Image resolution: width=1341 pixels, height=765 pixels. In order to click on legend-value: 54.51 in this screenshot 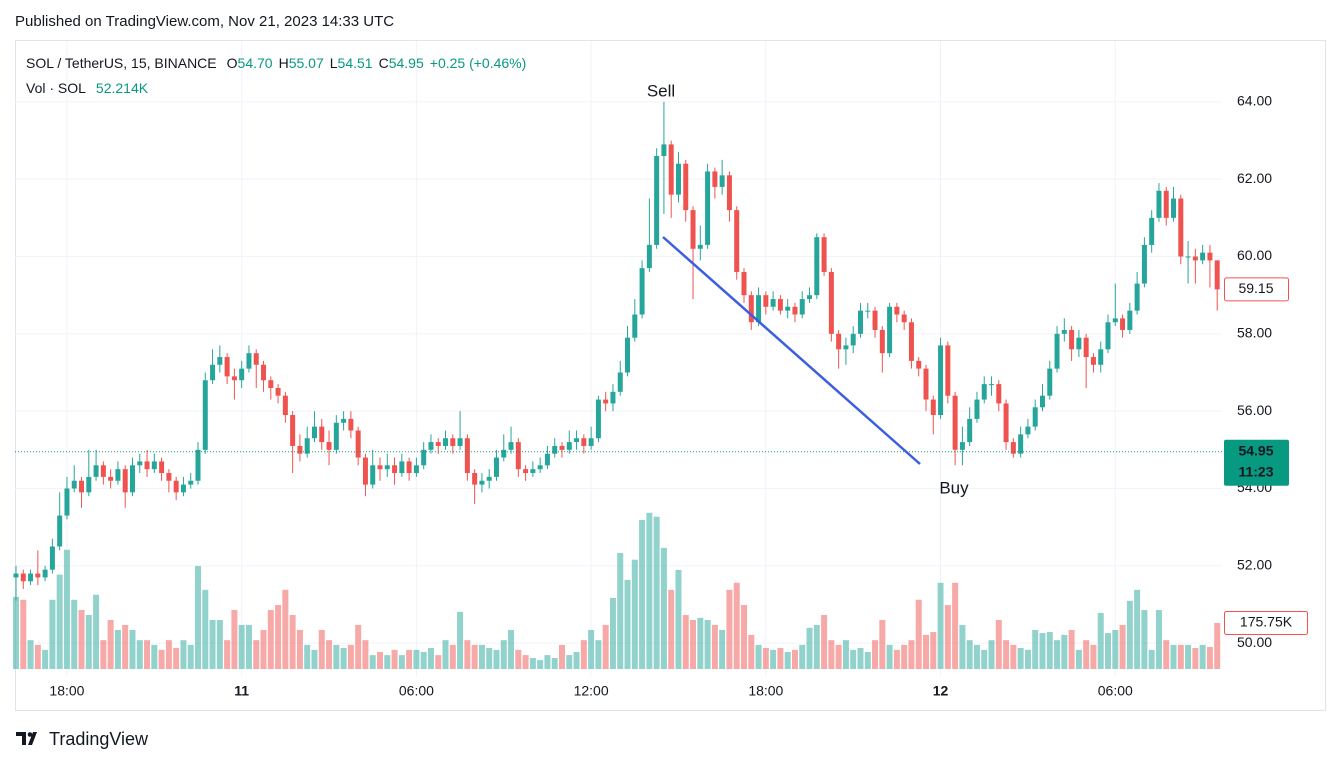, I will do `click(355, 63)`.